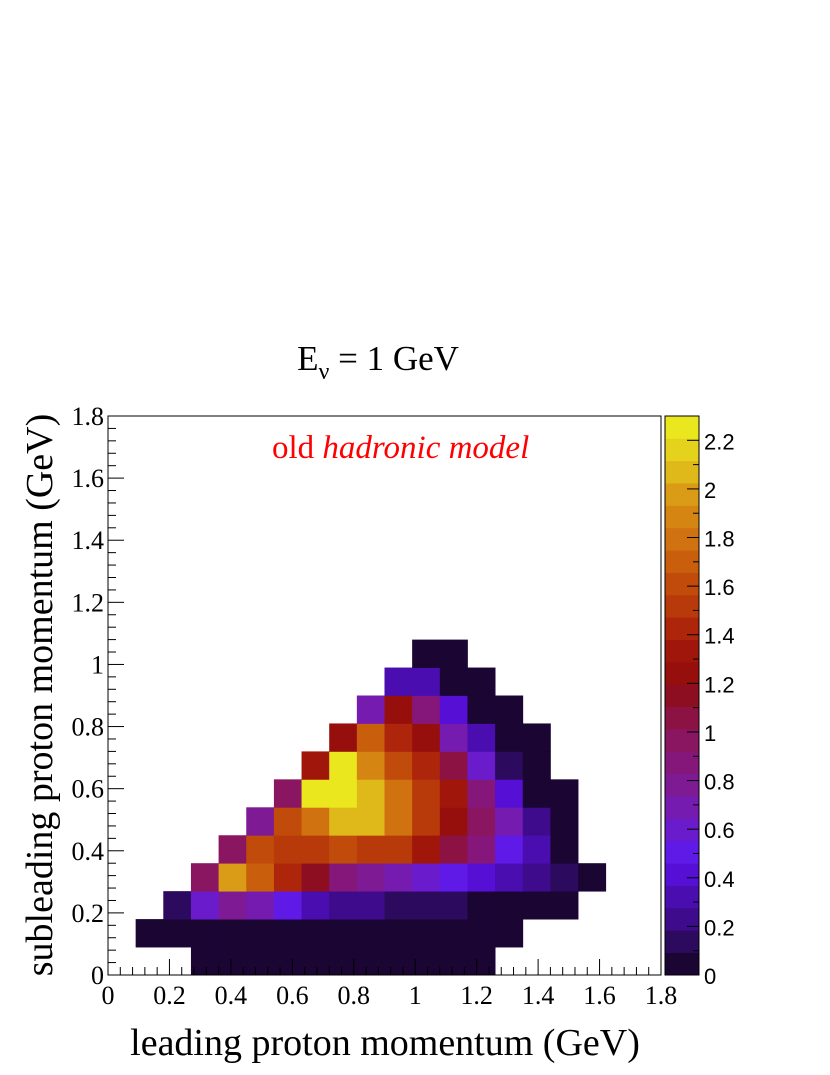  Describe the element at coordinates (97, 664) in the screenshot. I see `y-tick-label: 1` at that location.